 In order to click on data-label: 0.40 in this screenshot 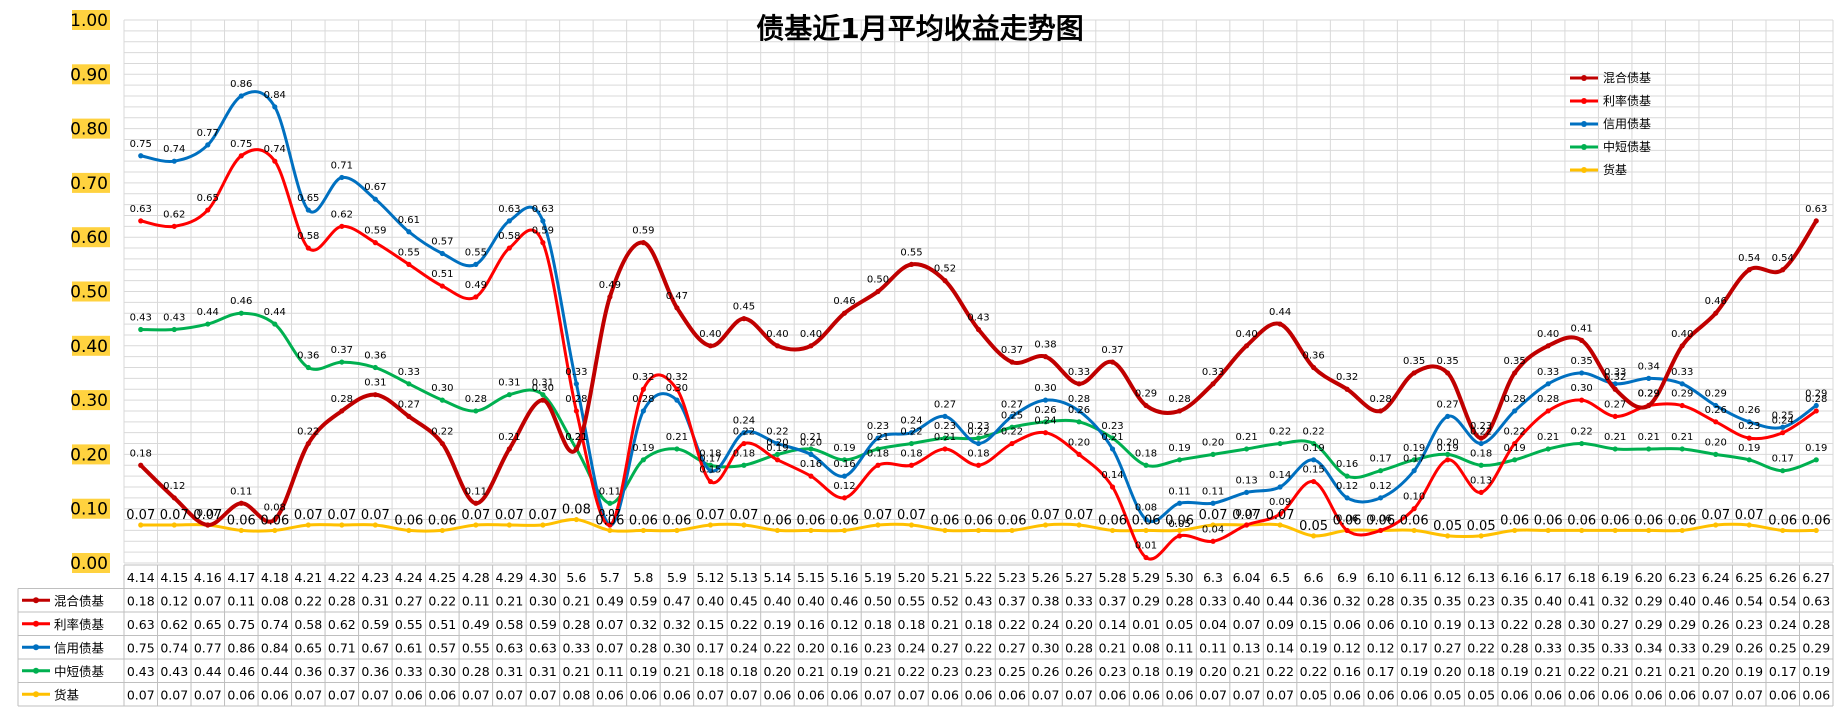, I will do `click(1682, 334)`.